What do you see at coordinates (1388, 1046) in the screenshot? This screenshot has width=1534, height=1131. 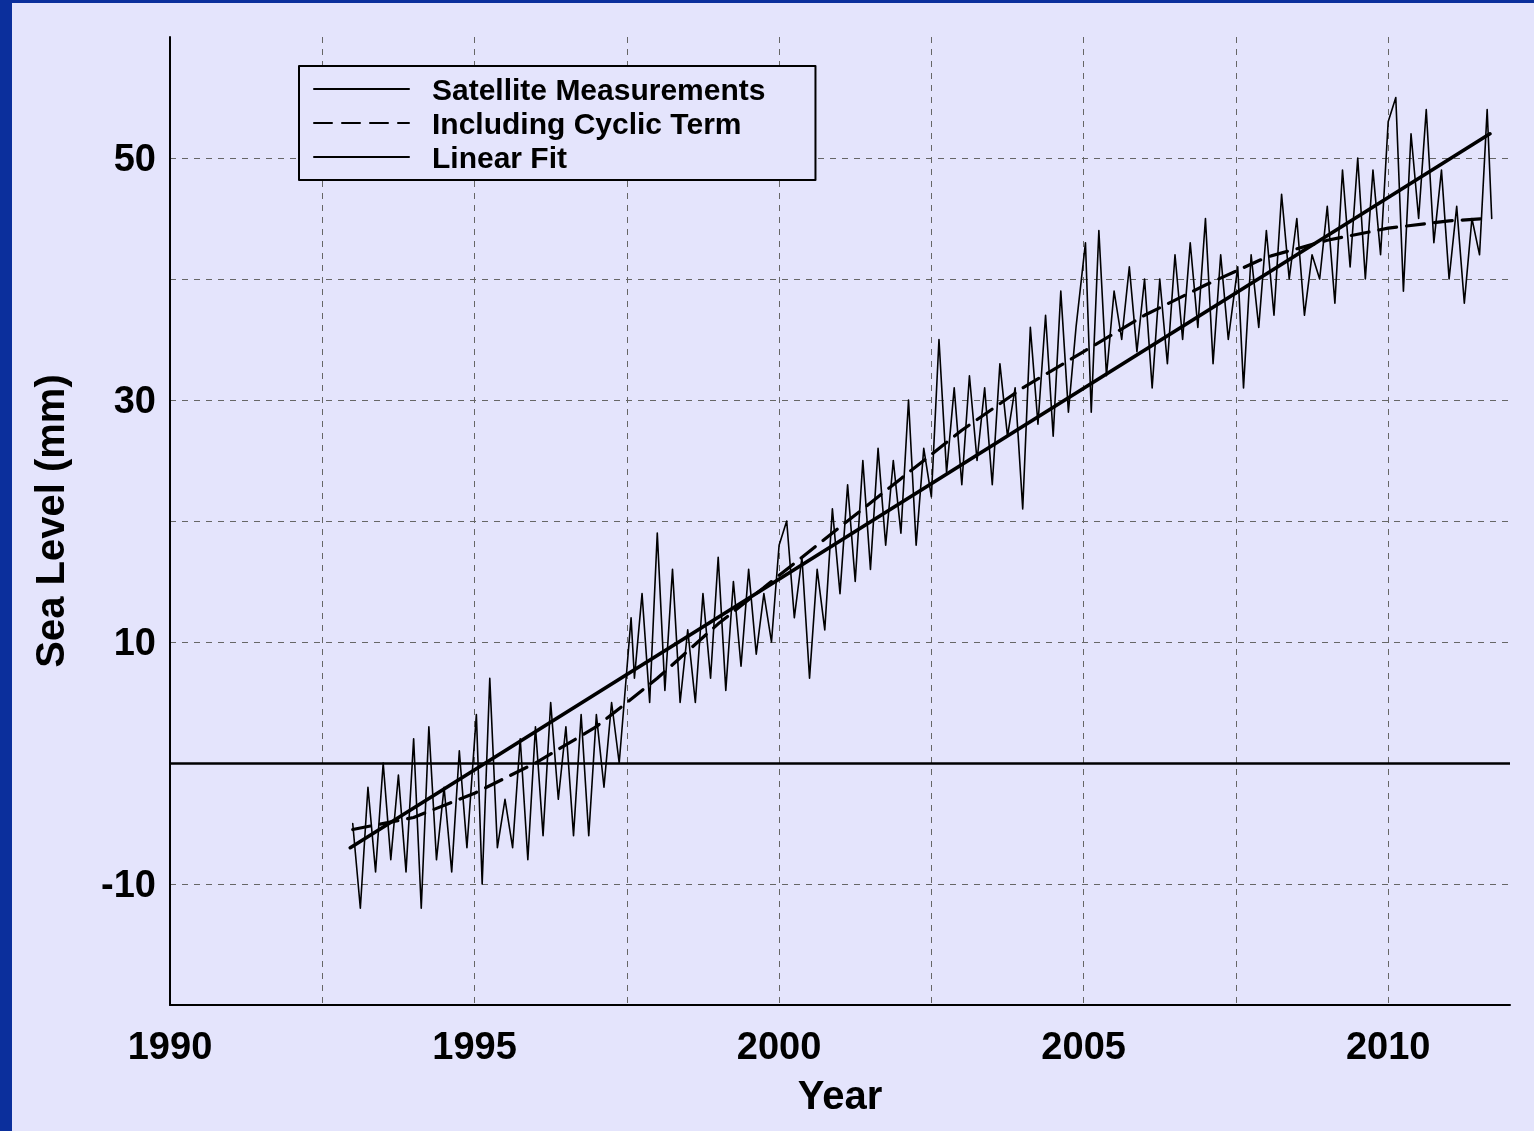 I see `x-tick-label: 2010` at bounding box center [1388, 1046].